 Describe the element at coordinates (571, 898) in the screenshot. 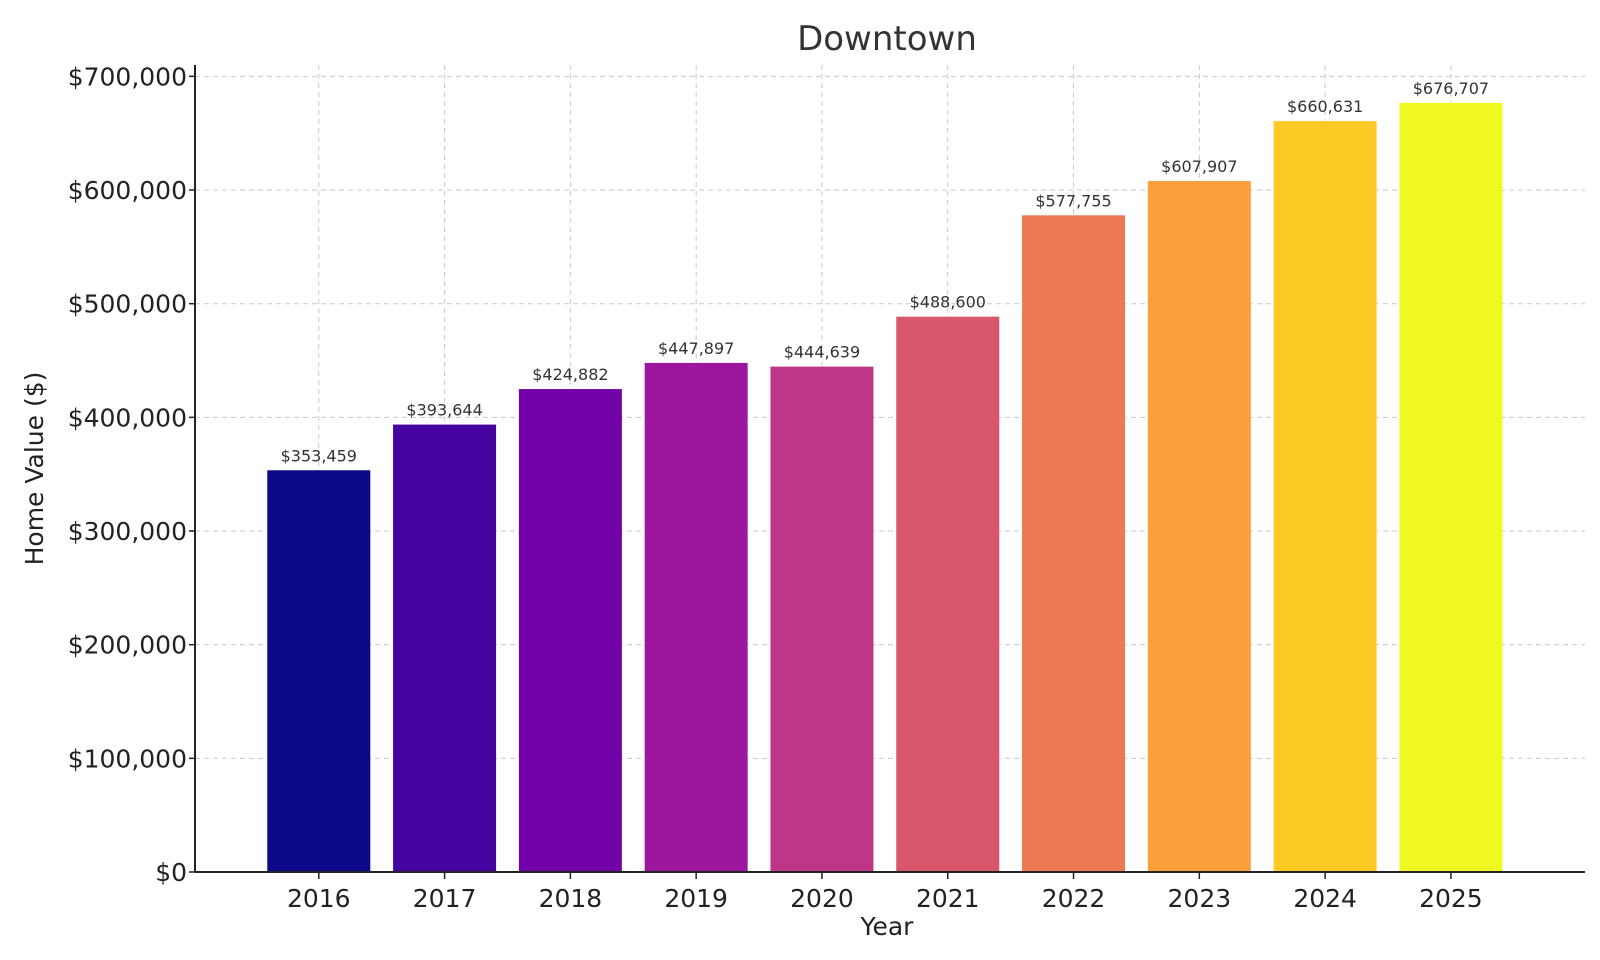

I see `x-tick-label: 2018` at that location.